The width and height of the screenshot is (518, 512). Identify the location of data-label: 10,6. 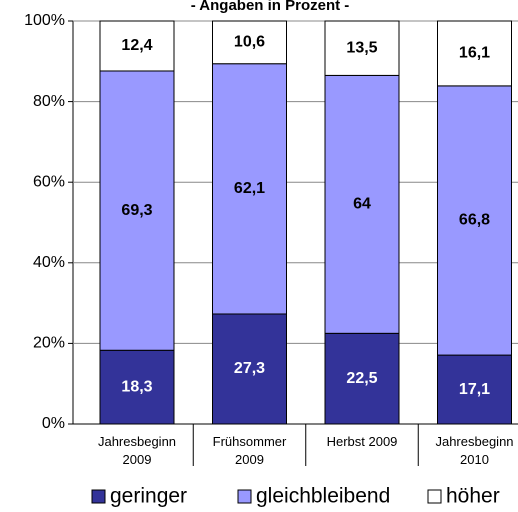
(249, 42).